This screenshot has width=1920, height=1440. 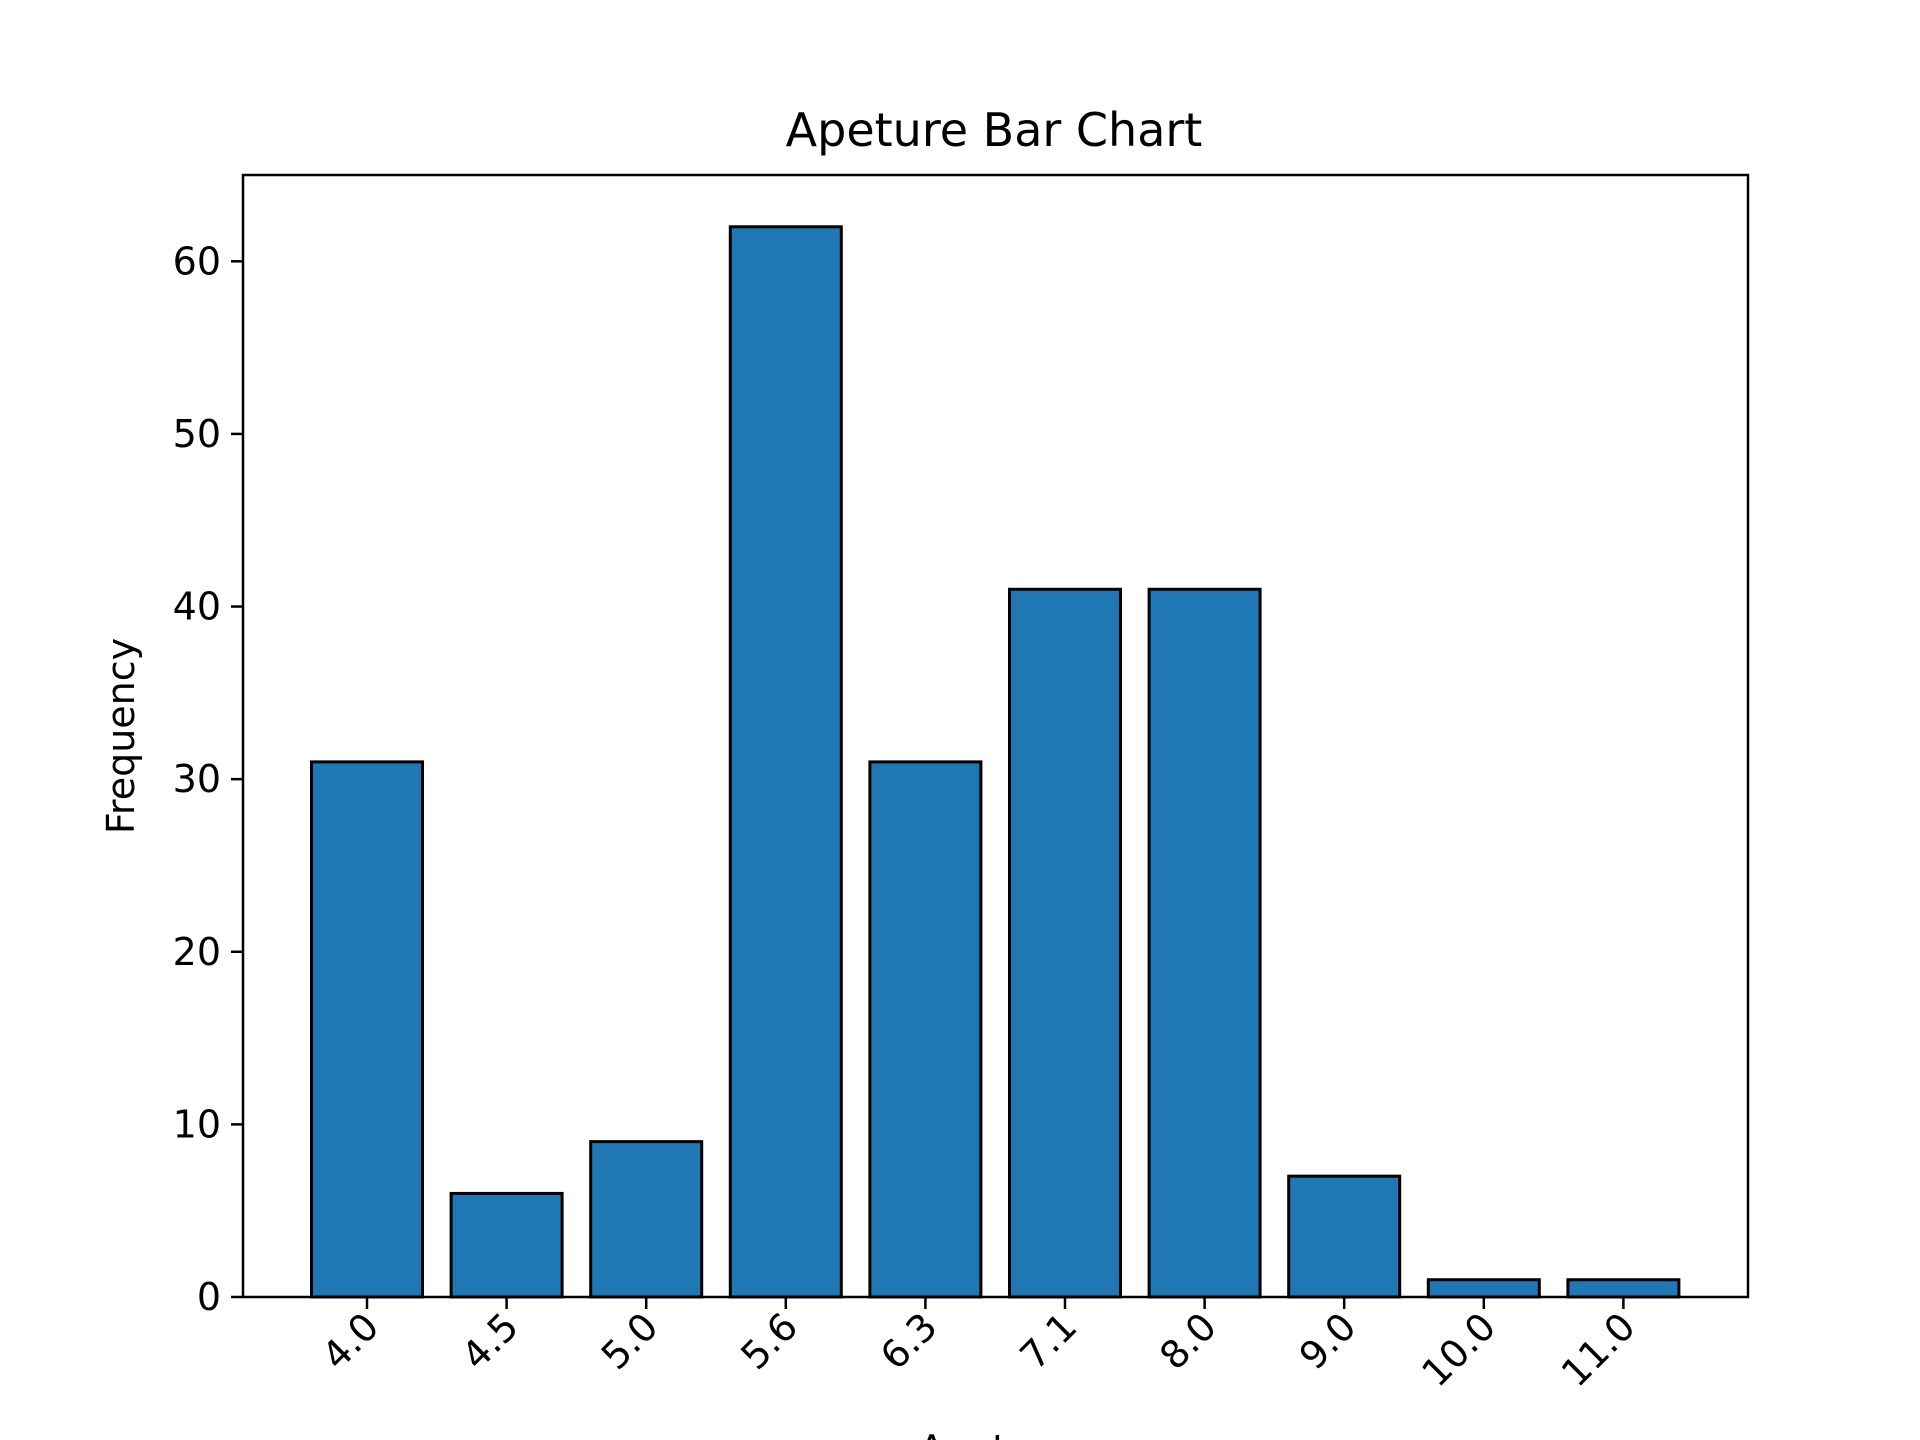 I want to click on y-tick-label: 0, so click(x=209, y=1297).